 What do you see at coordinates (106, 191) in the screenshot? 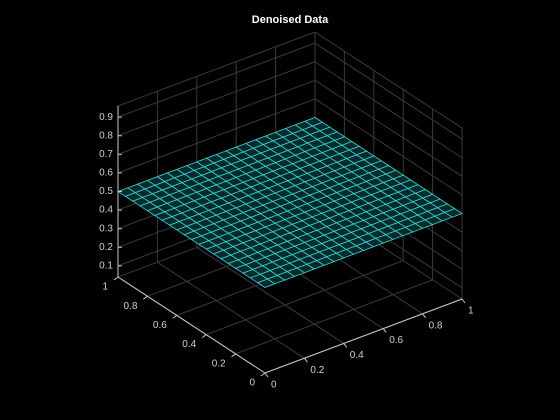
I see `z-tick-label: 0.5` at bounding box center [106, 191].